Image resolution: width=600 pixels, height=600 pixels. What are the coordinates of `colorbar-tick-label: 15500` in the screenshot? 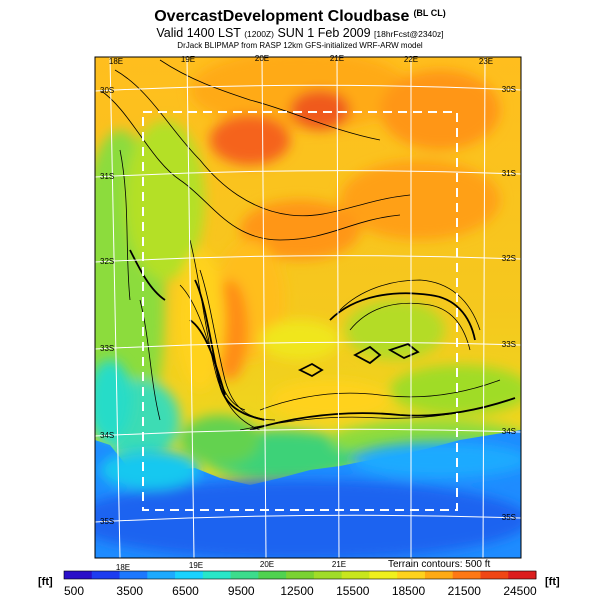 It's located at (353, 591).